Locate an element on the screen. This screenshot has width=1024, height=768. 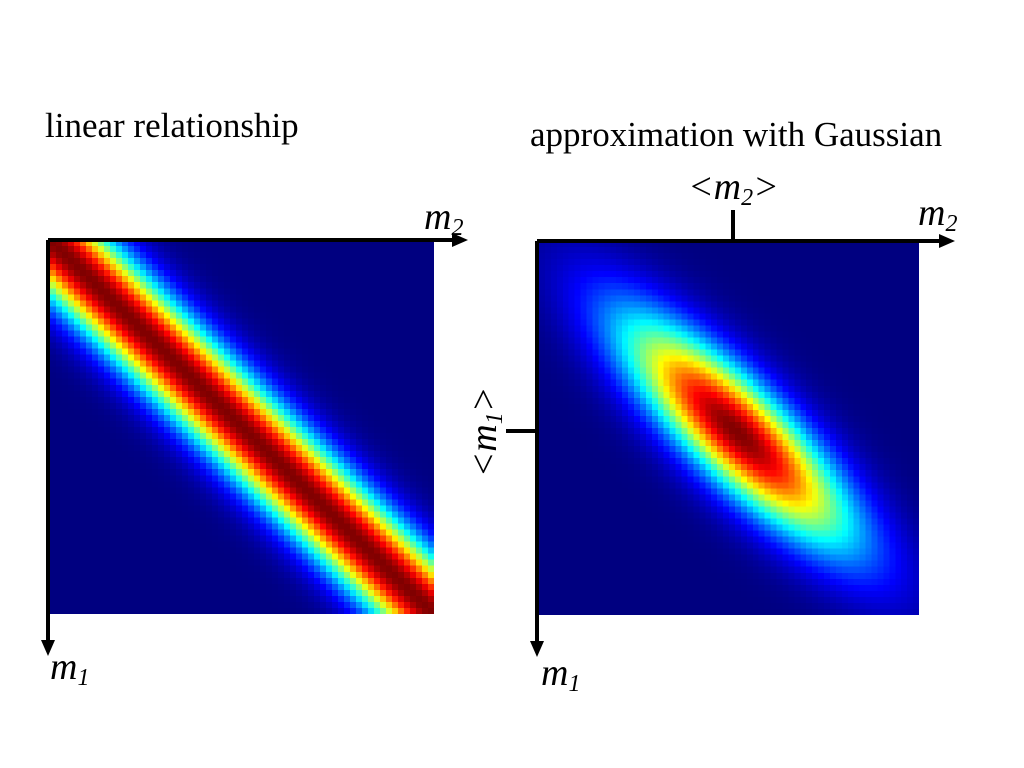
left-m2-arrowhead is located at coordinates (460, 240).